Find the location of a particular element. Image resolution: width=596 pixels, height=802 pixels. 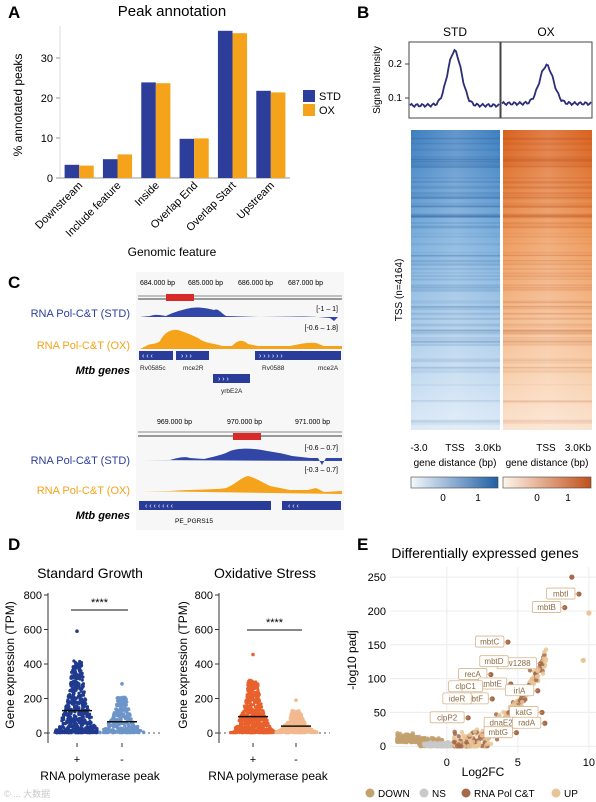

track-label-ox-1: RNA Pol-C&T (OX) is located at coordinates (83, 346).